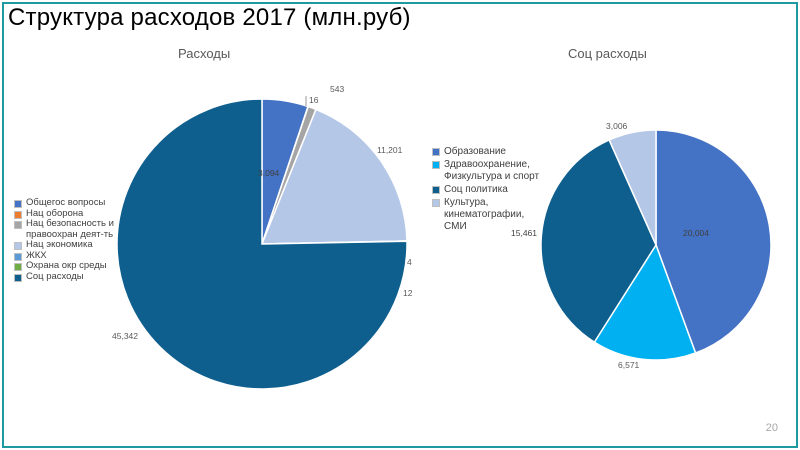 Image resolution: width=800 pixels, height=450 pixels. I want to click on legend1-item-3: Нац экономика, so click(64, 245).